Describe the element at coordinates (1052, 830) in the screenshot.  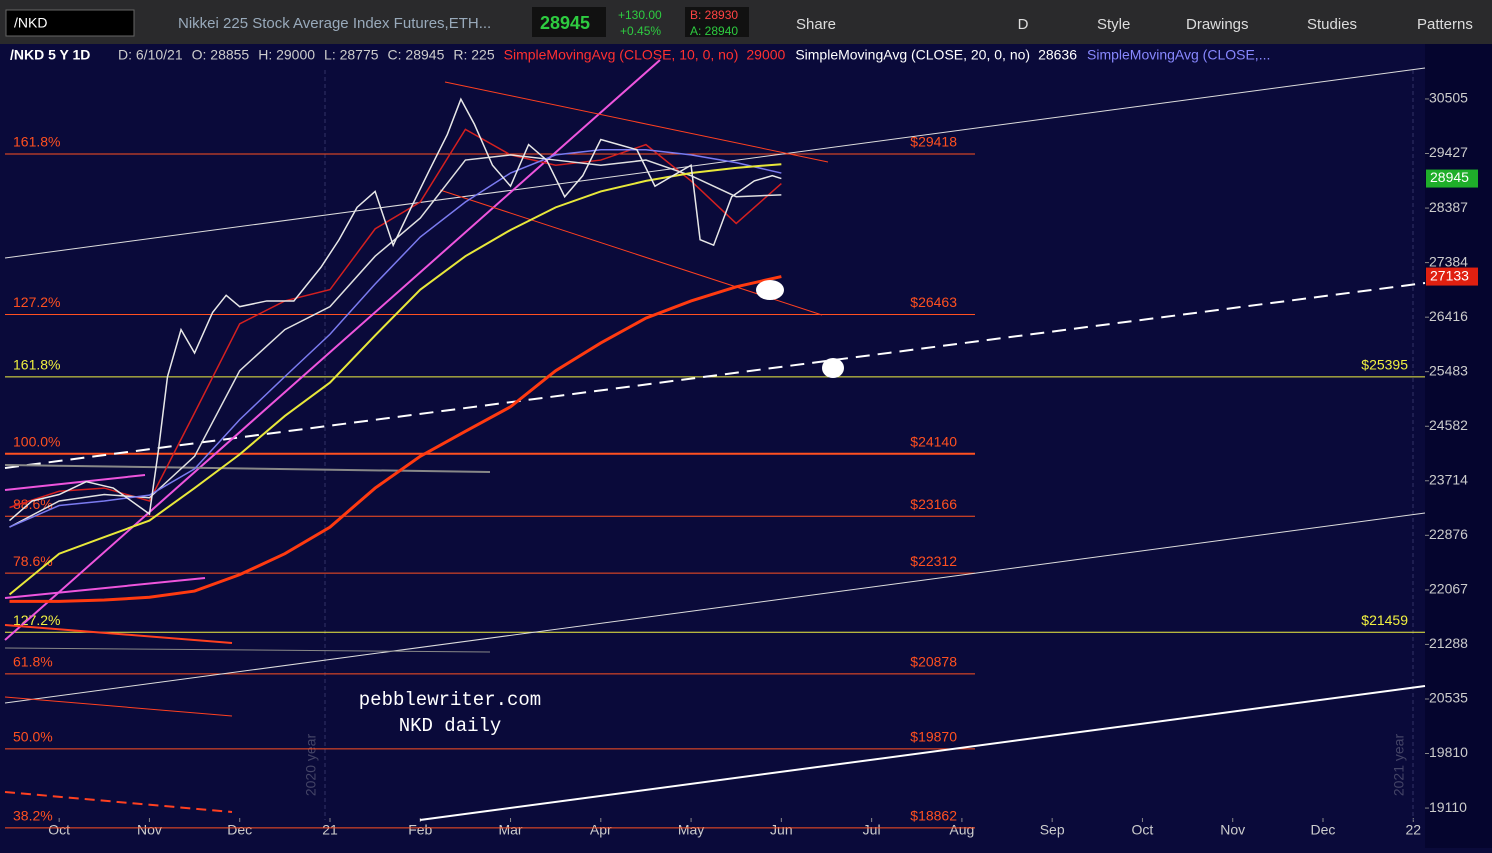
I see `x-tick-label: Sep` at that location.